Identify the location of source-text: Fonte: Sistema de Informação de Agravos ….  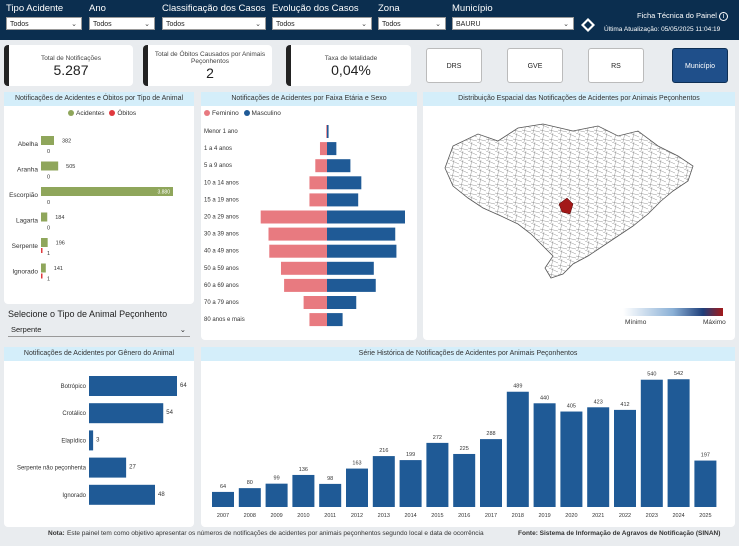
(619, 533).